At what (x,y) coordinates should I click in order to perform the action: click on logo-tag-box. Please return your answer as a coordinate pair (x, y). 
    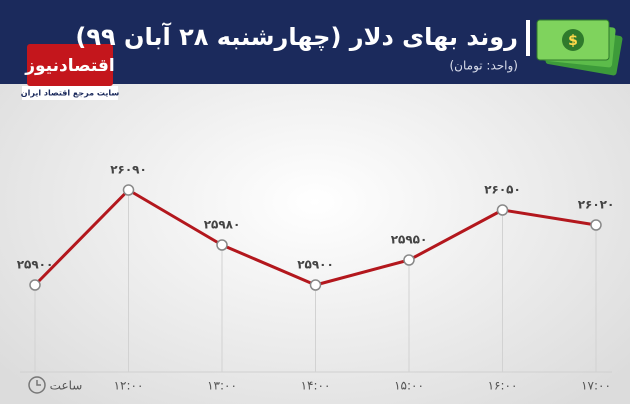
    Looking at the image, I should click on (70, 93).